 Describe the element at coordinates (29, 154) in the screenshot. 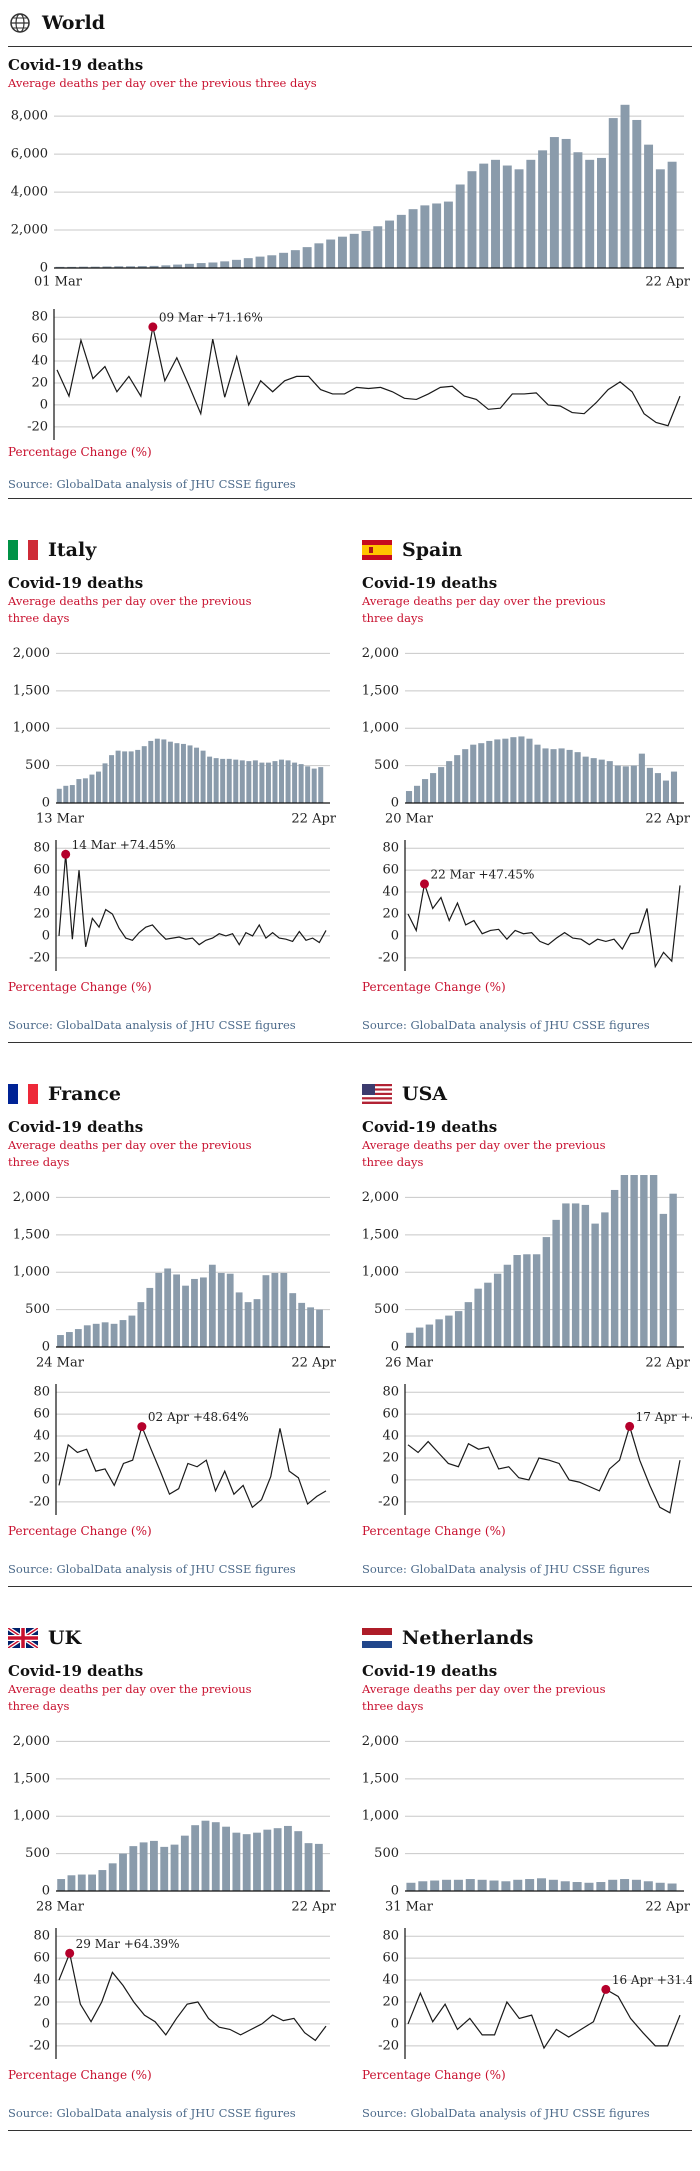

I see `y-tick-label: 6,000` at that location.